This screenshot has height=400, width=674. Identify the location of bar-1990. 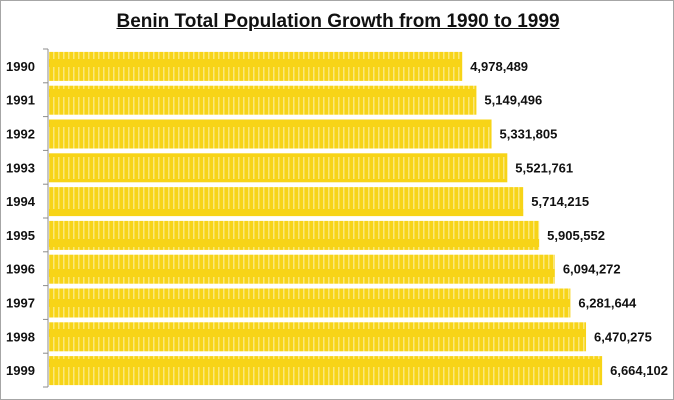
(256, 66).